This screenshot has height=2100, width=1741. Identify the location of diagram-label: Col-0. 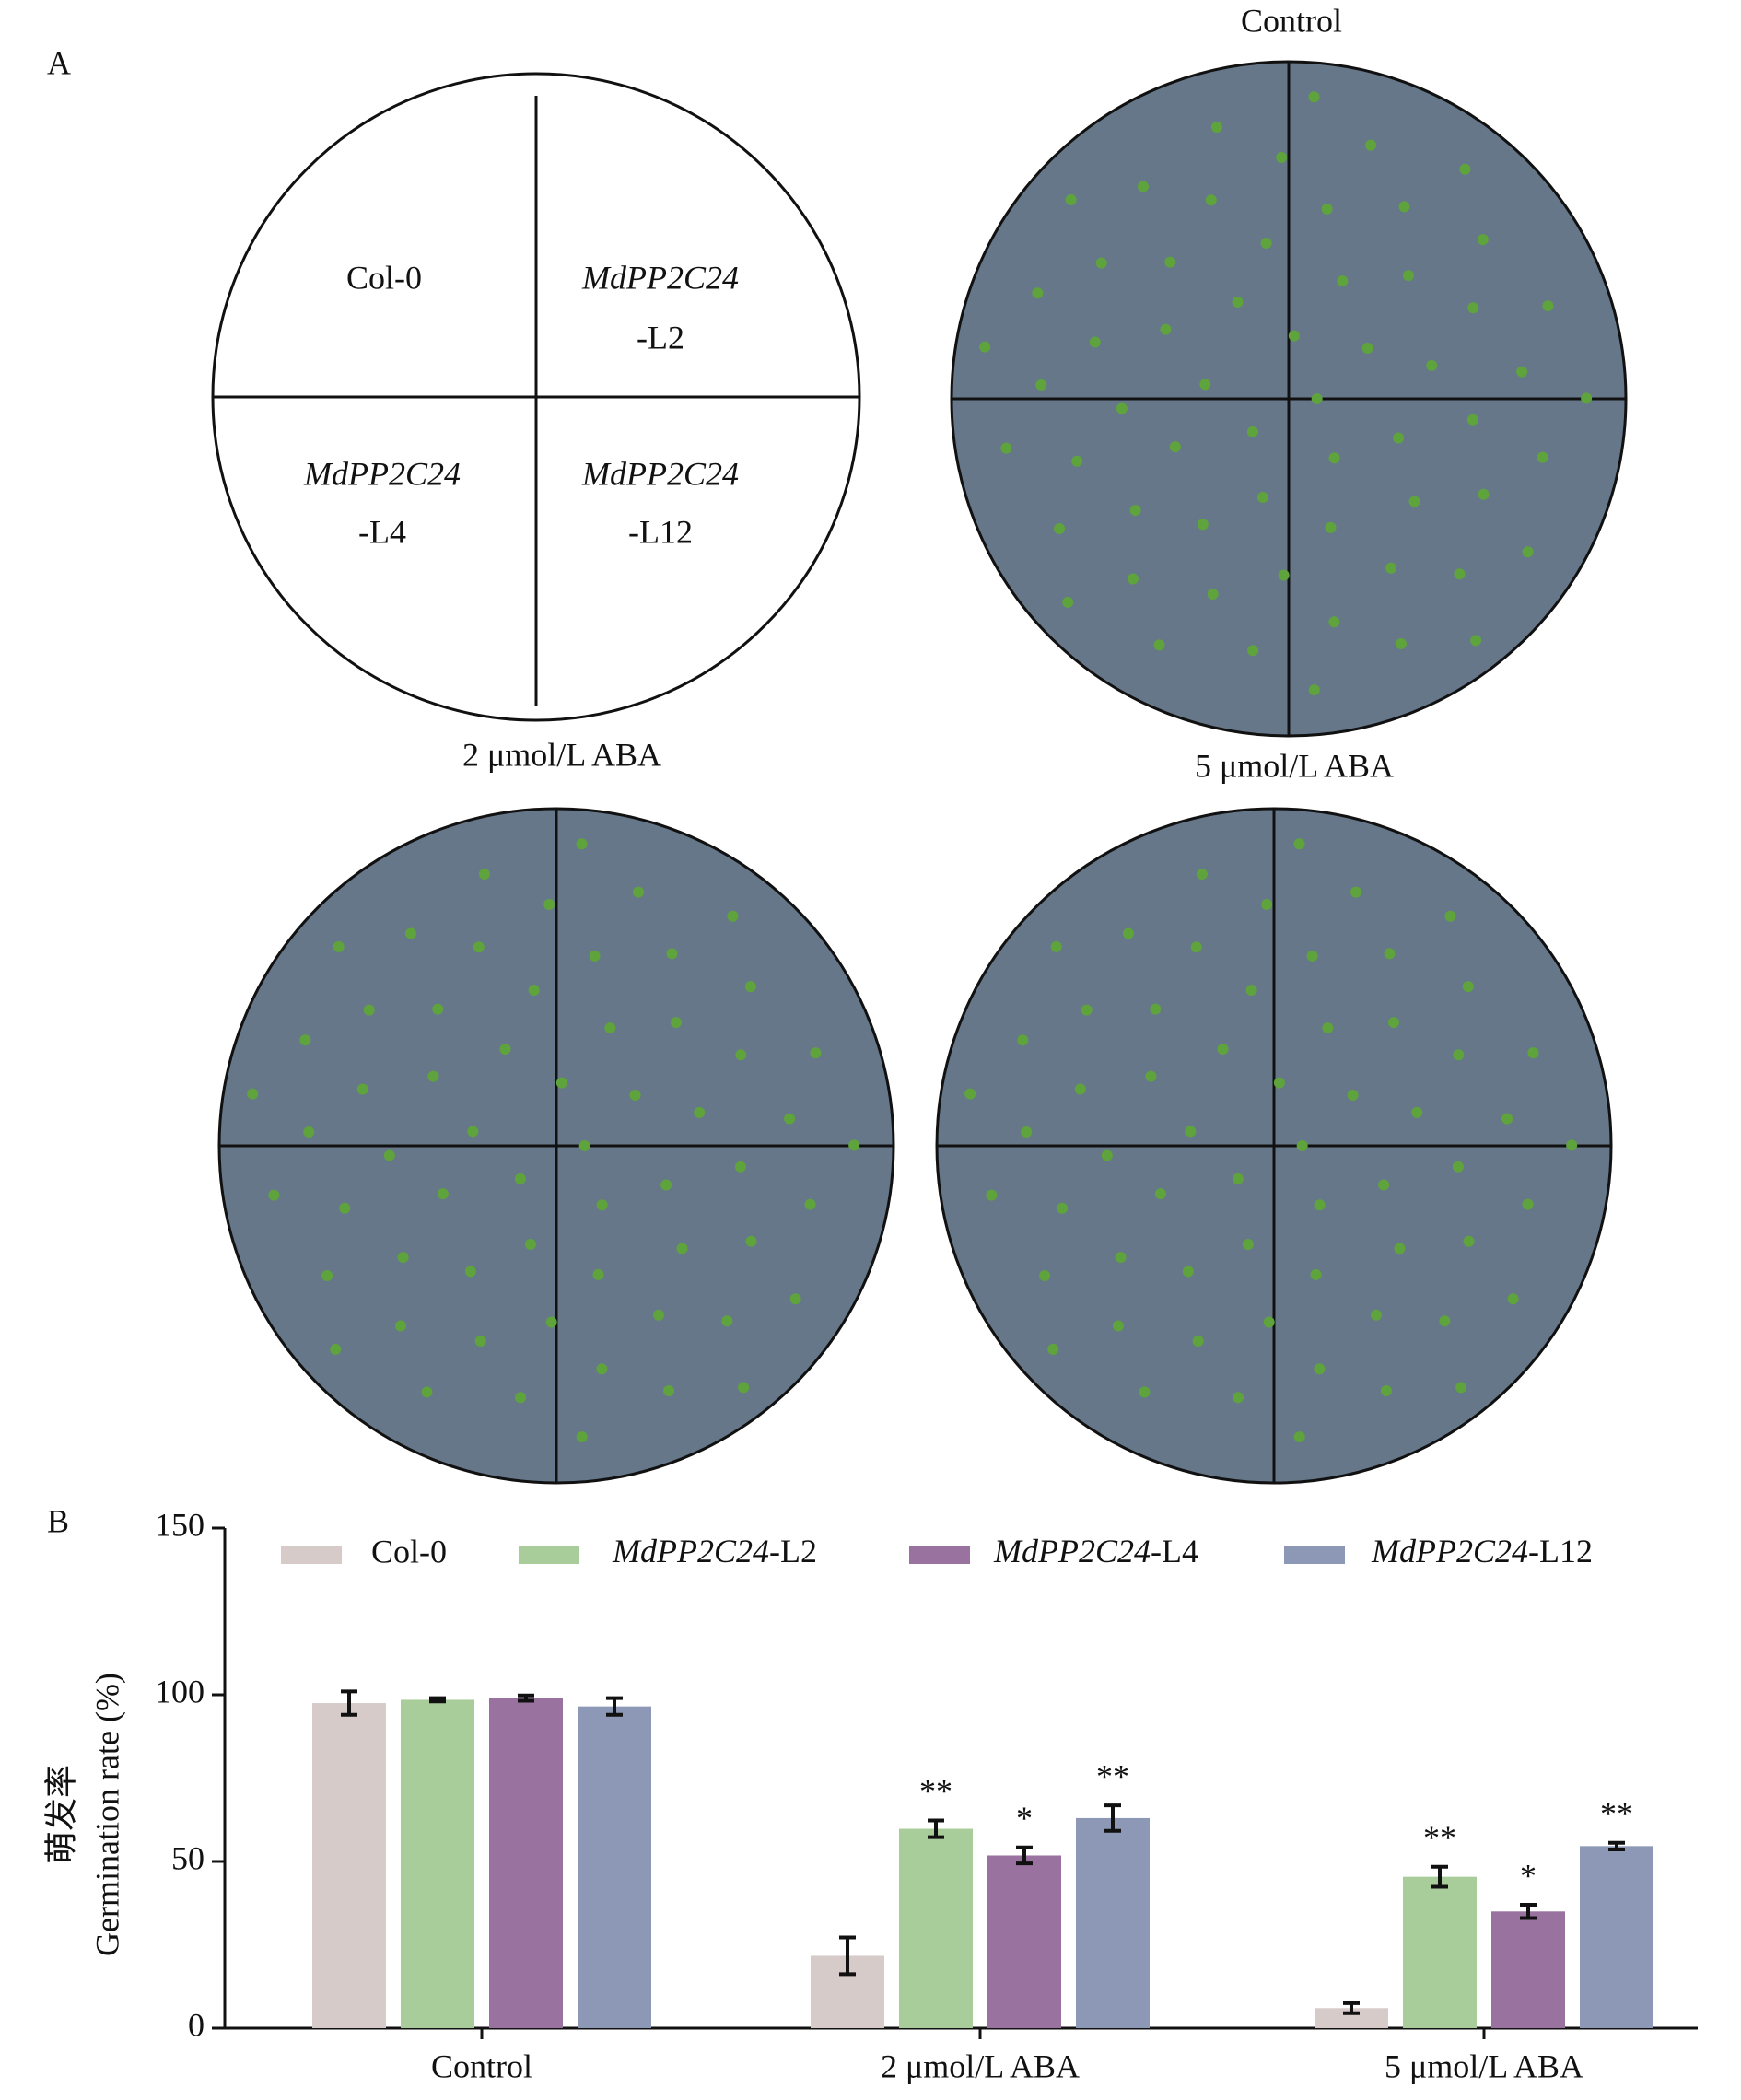
(384, 277).